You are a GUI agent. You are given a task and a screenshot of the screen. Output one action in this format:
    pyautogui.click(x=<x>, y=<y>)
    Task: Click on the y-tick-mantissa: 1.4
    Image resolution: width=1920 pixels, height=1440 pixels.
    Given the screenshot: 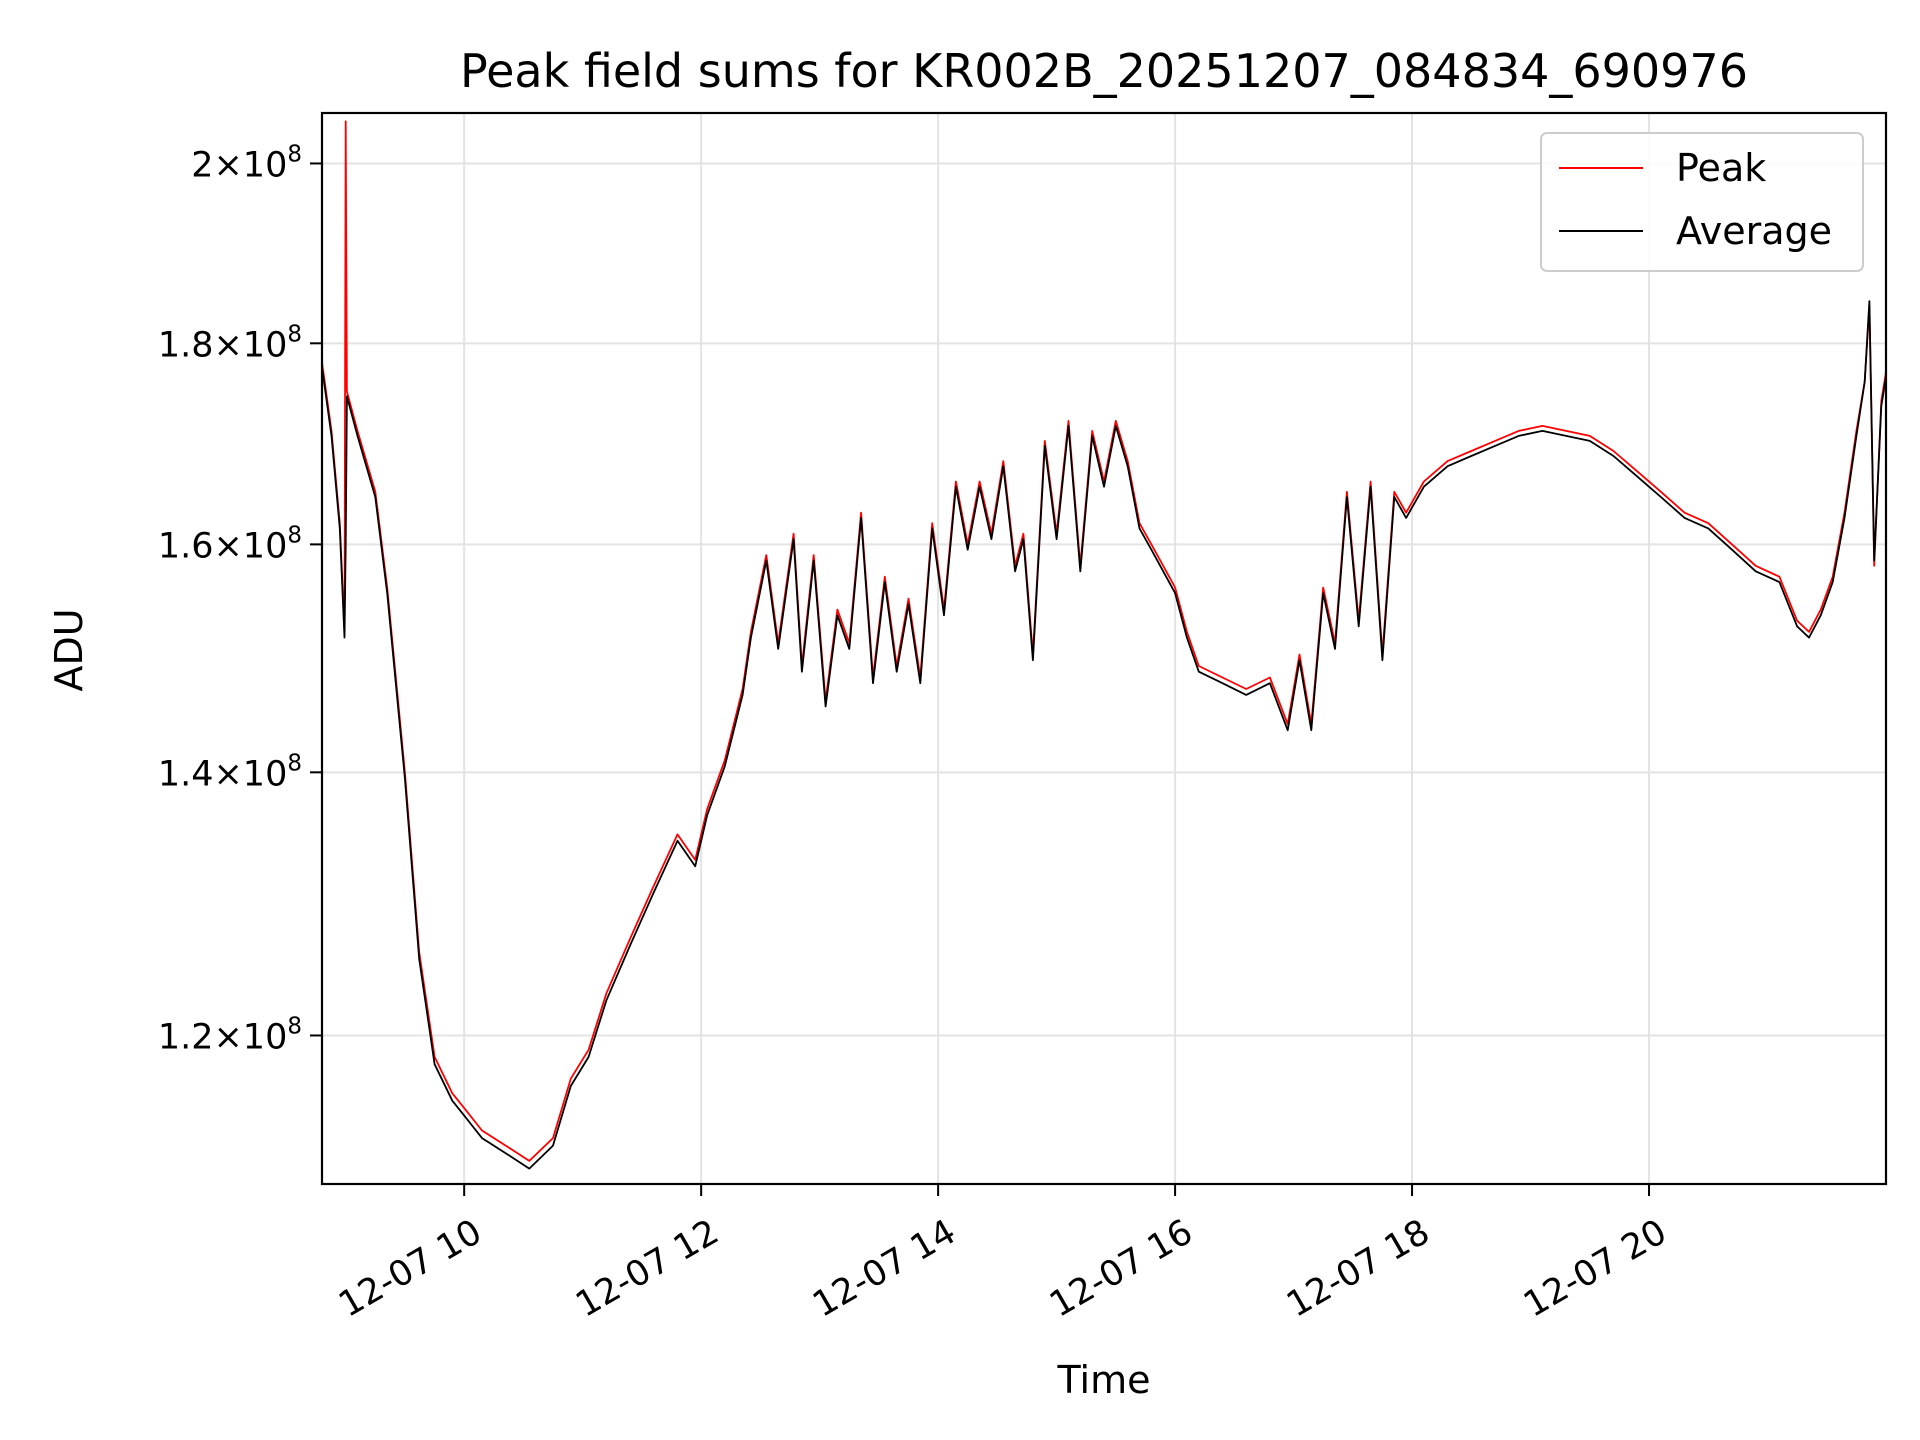 What is the action you would take?
    pyautogui.click(x=186, y=774)
    